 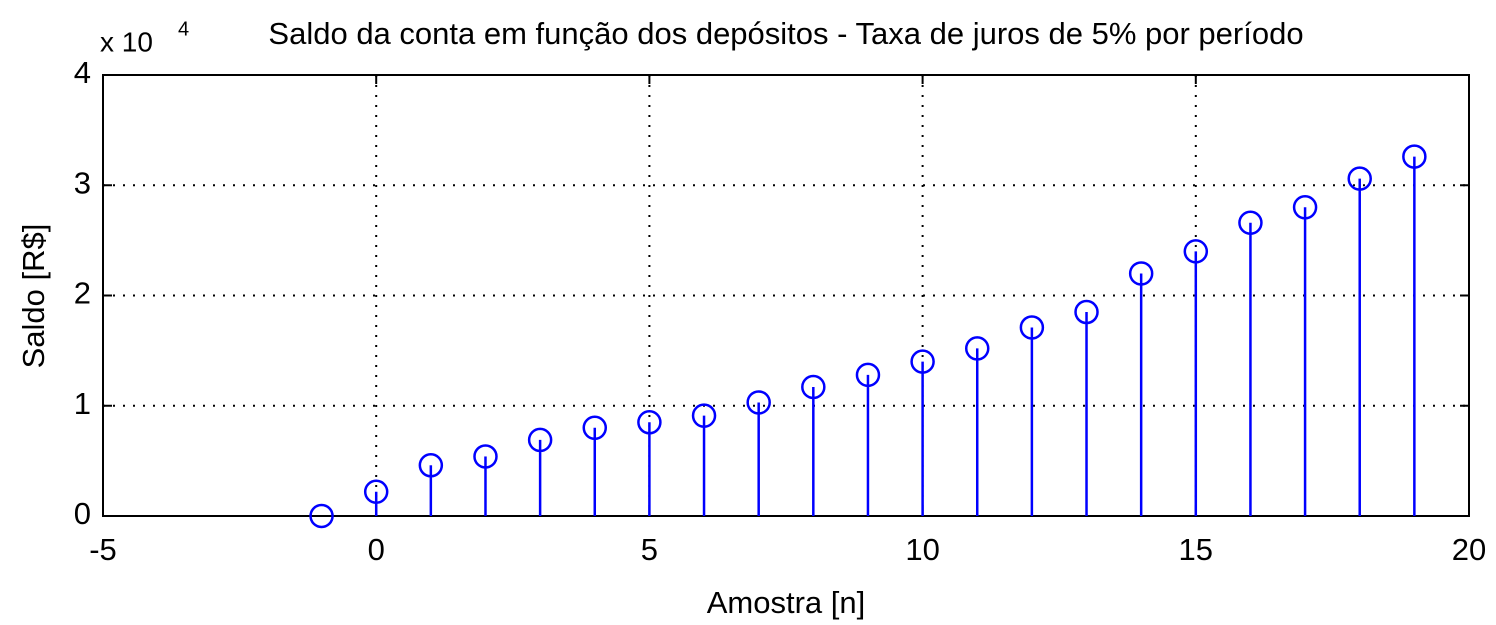 What do you see at coordinates (82, 72) in the screenshot?
I see `y-tick-label: 4` at bounding box center [82, 72].